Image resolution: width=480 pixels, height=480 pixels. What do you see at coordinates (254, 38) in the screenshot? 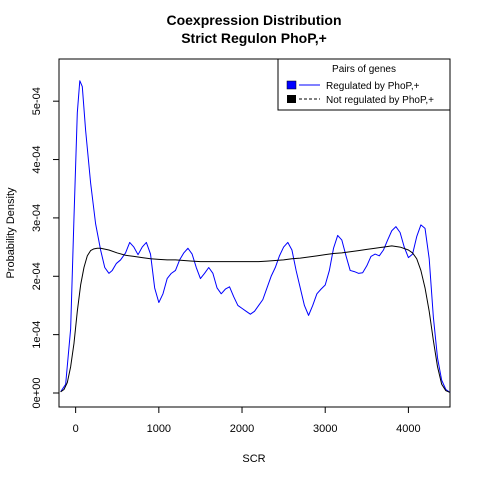
I see `chart-title-line-2: Strict Regulon PhoP,+` at bounding box center [254, 38].